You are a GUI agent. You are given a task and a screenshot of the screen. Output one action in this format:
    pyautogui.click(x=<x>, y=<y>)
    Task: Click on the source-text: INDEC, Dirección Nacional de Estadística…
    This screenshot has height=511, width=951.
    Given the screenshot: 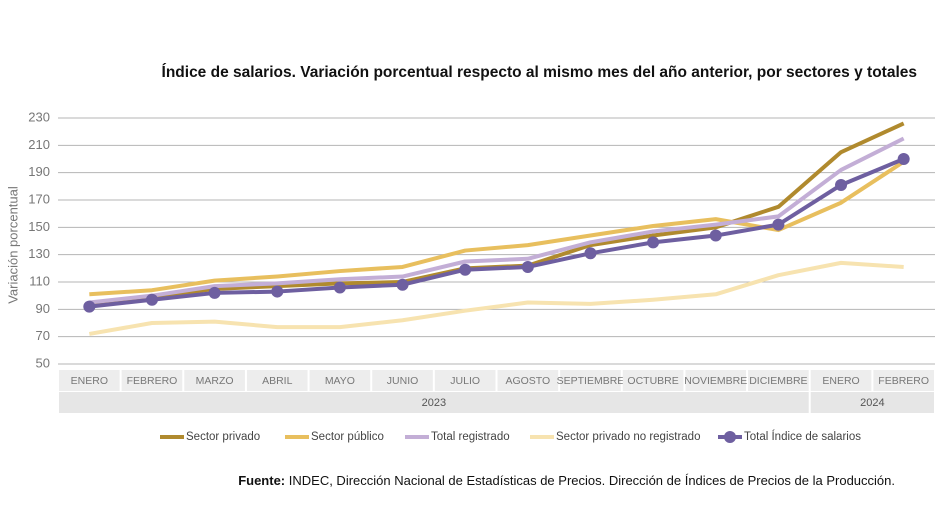 What is the action you would take?
    pyautogui.click(x=592, y=480)
    